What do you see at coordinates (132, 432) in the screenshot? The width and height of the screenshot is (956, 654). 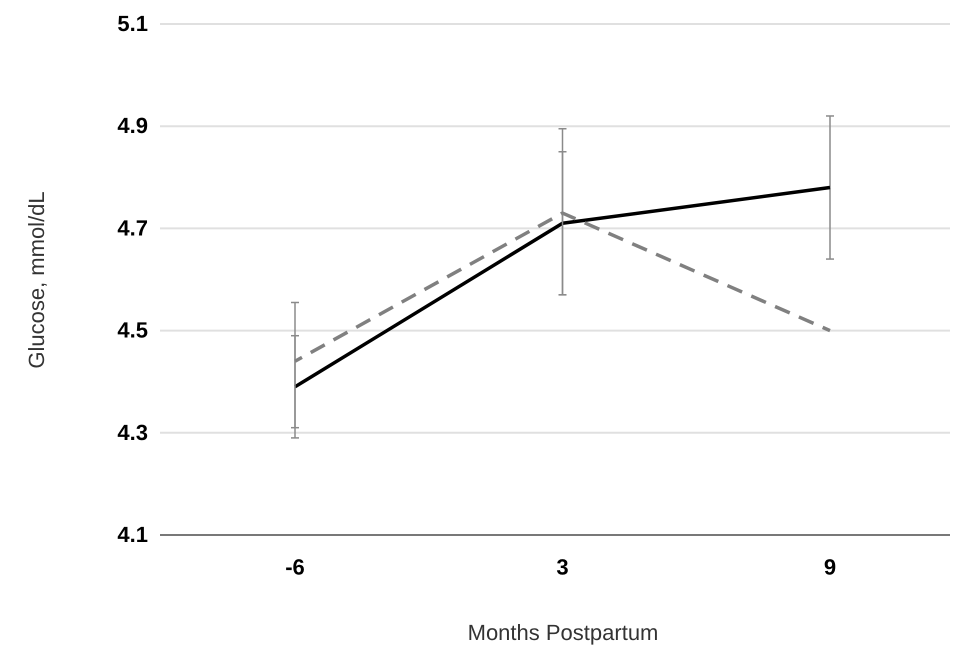 I see `y-tick-label: 4.3` at bounding box center [132, 432].